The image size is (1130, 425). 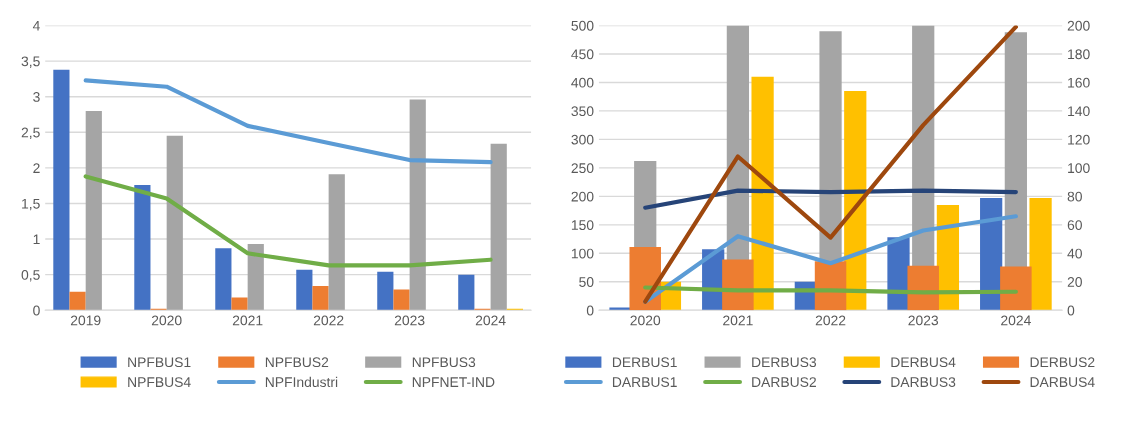 What do you see at coordinates (36, 25) in the screenshot?
I see `y-tick-label: 4` at bounding box center [36, 25].